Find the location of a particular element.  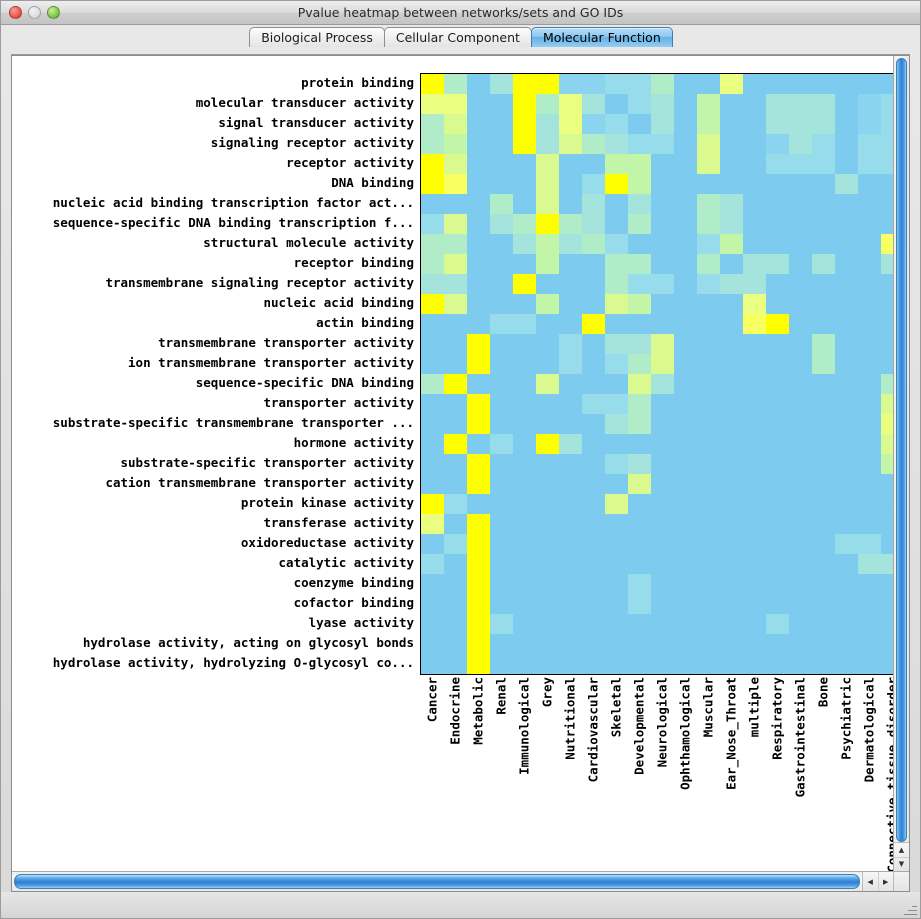

horizontal-scrollbar: ◀ ▶ is located at coordinates (460, 881).